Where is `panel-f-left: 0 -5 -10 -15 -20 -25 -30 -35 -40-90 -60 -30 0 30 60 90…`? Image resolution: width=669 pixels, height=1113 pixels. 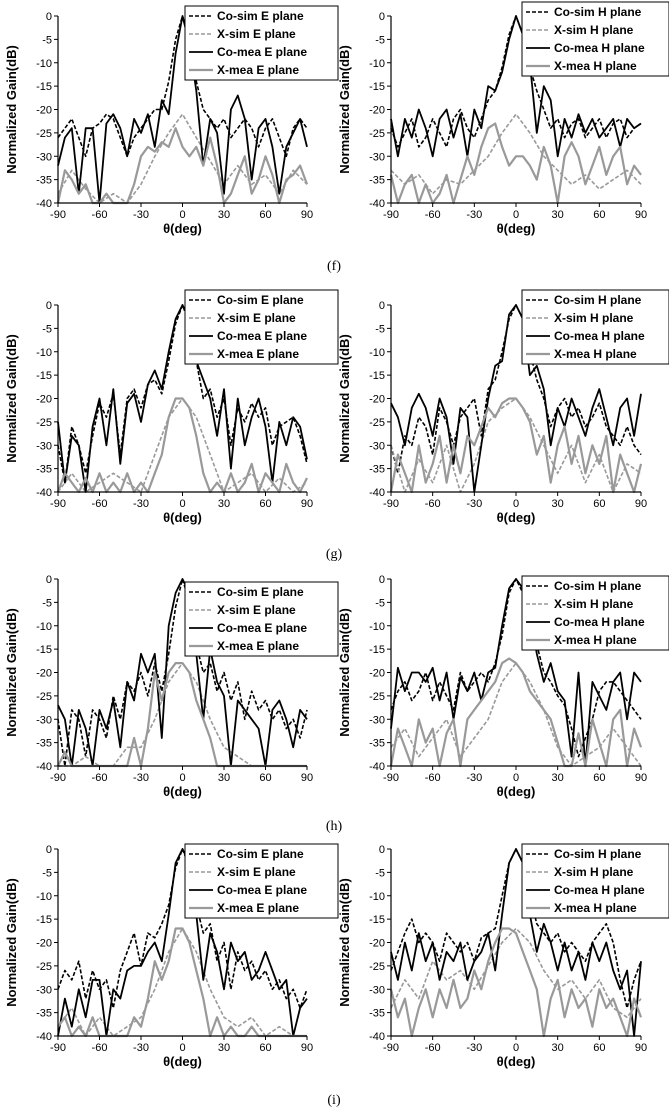
panel-f-left: 0 -5 -10 -15 -20 -25 -30 -35 -40-90 -60 -30 0 30 60 90… is located at coordinates (171, 120).